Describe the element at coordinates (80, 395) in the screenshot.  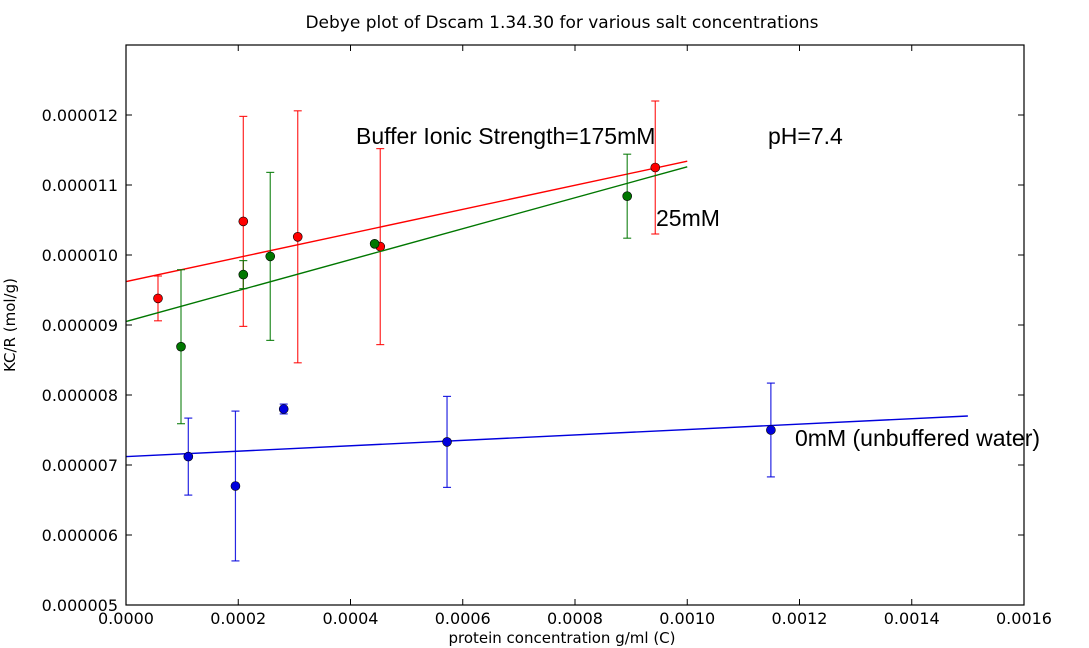
I see `y-tick-label: 0.000008` at that location.